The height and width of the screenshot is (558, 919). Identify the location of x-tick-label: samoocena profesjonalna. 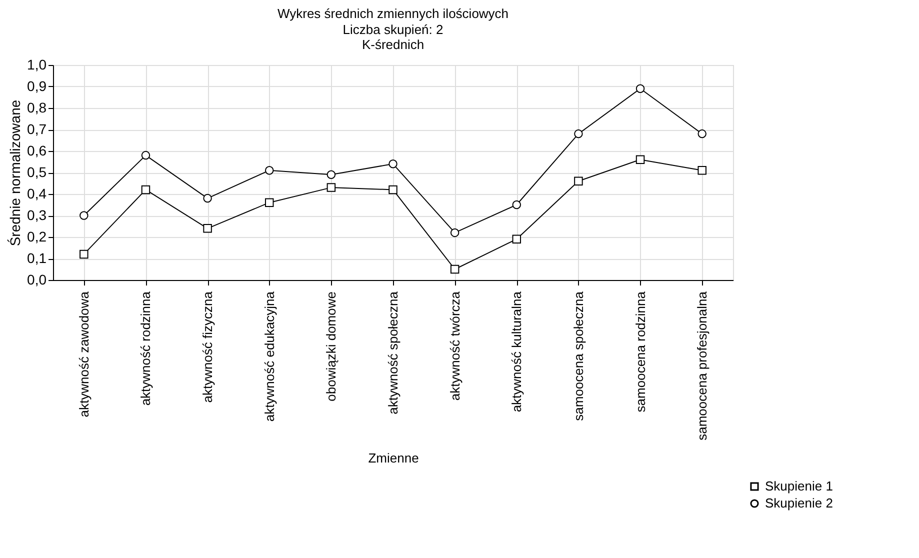
(702, 365).